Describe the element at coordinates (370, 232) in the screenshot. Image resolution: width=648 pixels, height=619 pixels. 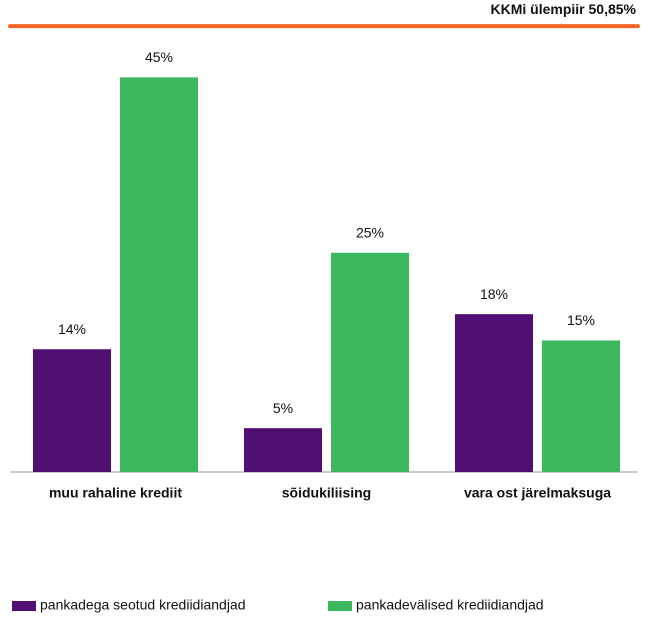
I see `value-label: 25%` at that location.